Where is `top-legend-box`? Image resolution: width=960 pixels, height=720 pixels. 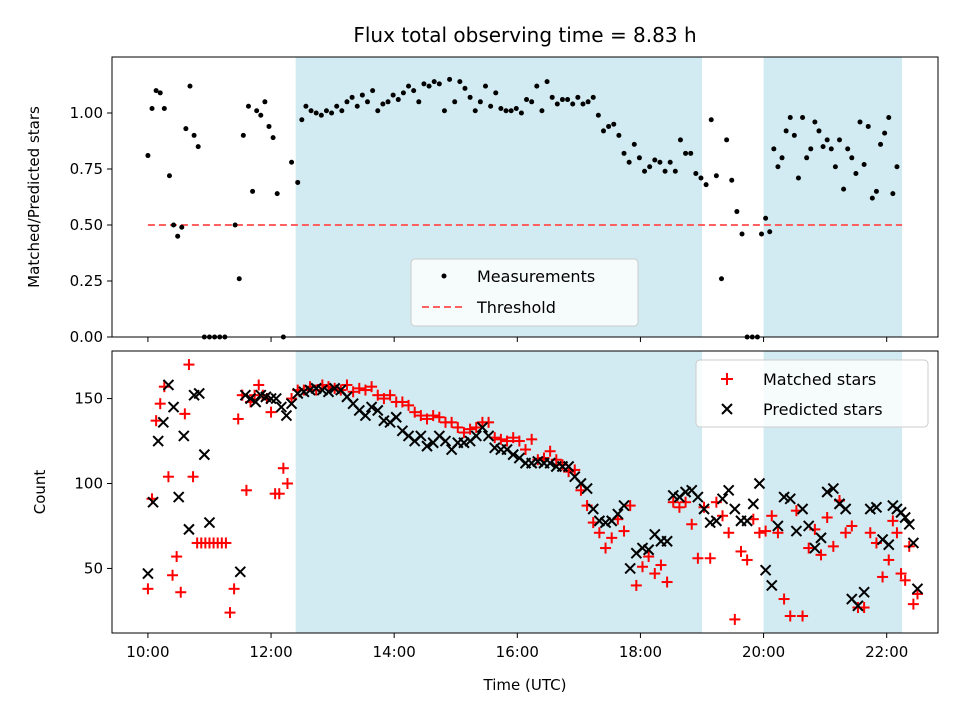 top-legend-box is located at coordinates (524, 292).